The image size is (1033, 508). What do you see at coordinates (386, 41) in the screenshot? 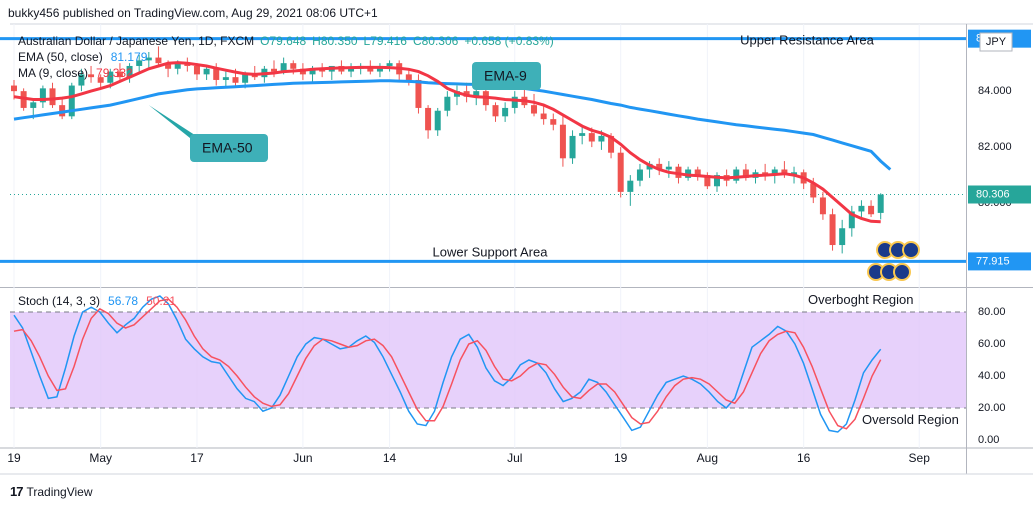
I see `symbol-info: L79.416` at bounding box center [386, 41].